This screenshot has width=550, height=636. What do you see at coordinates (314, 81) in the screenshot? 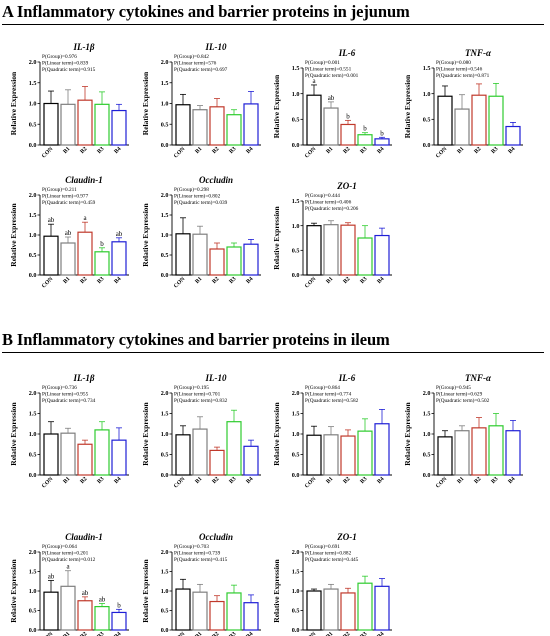
I see `significance-letter: a` at bounding box center [314, 81].